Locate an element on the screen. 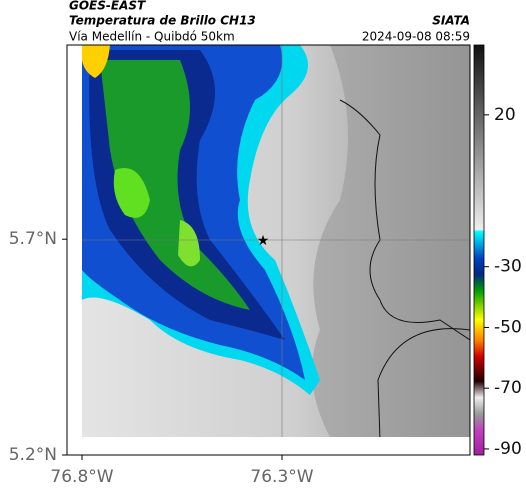  lat-tick-label: 5.7°N is located at coordinates (33, 239).